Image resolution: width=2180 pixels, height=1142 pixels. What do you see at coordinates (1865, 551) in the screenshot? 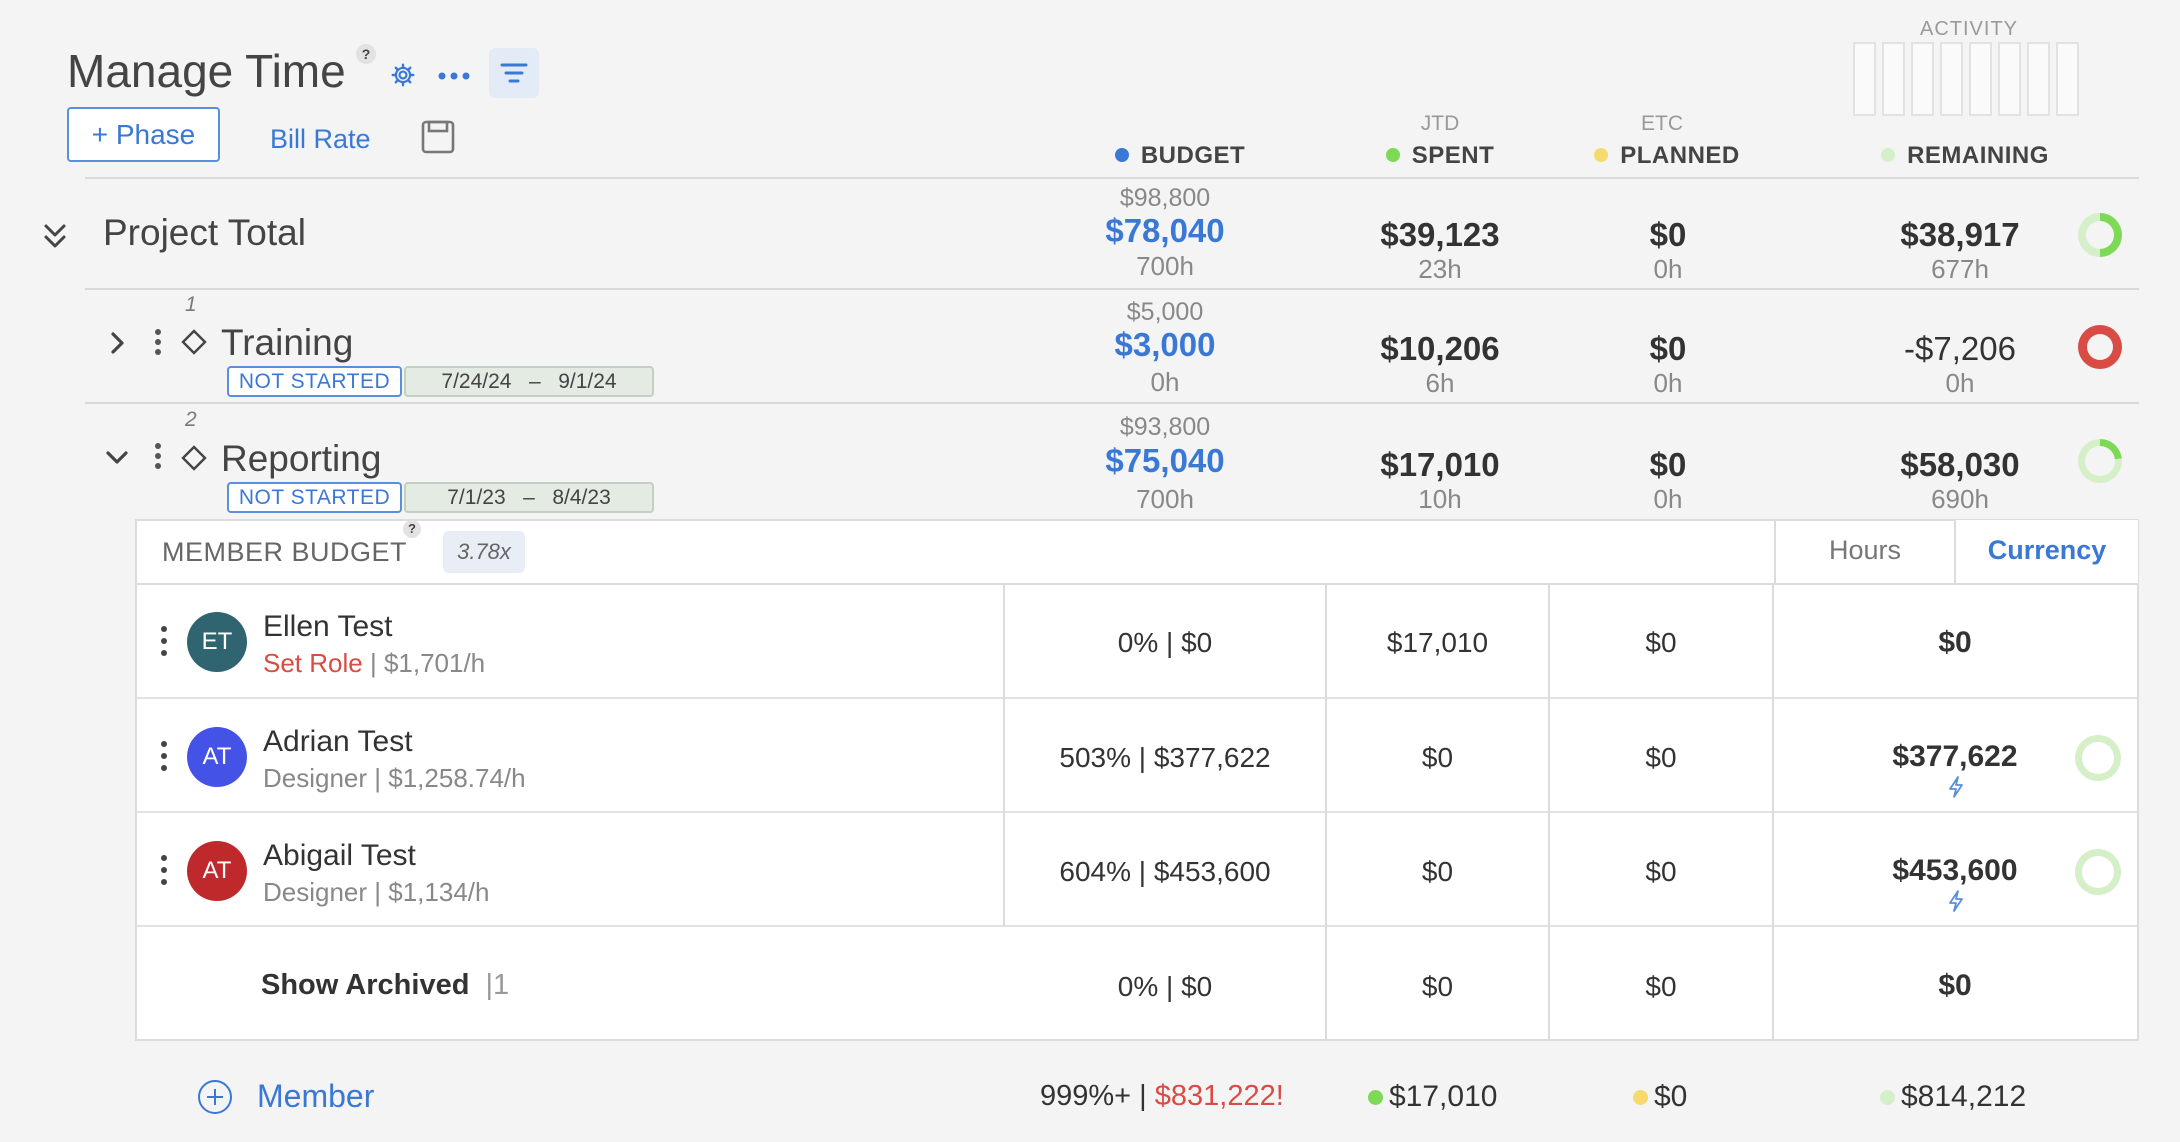
I see `hours-toggle: Hours` at bounding box center [1865, 551].